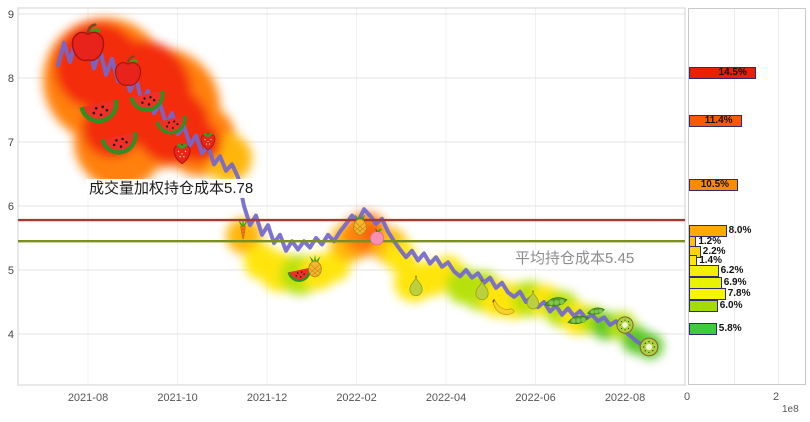  What do you see at coordinates (11, 79) in the screenshot?
I see `y-tick-label: 8` at bounding box center [11, 79].